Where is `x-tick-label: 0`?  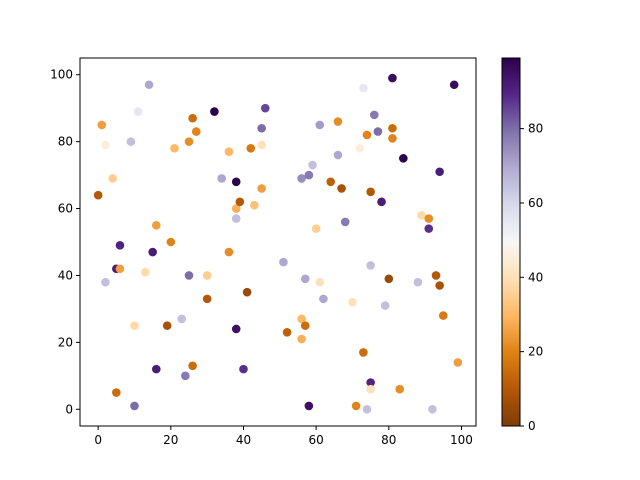
x-tick-label: 0 is located at coordinates (98, 440).